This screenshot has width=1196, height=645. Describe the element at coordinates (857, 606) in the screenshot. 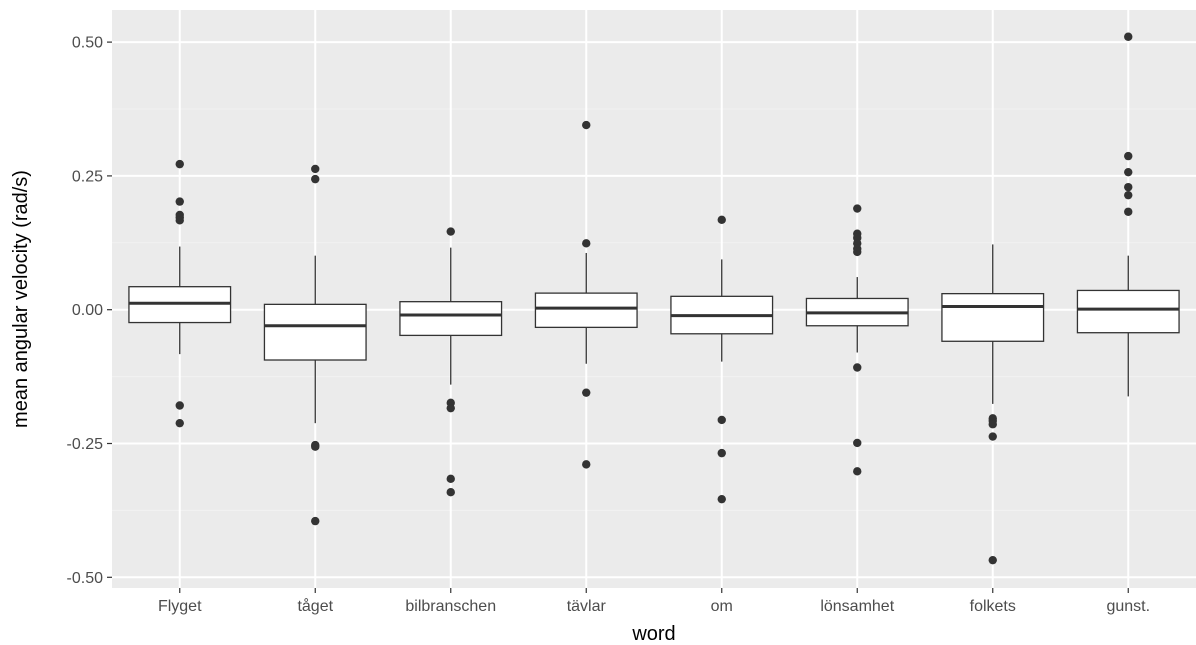

I see `x-tick-label: lönsamhet` at that location.